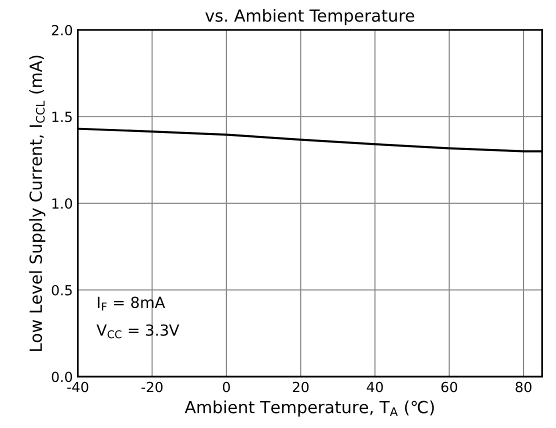 This screenshot has height=428, width=556. I want to click on y-tick-label: 0.5, so click(62, 290).